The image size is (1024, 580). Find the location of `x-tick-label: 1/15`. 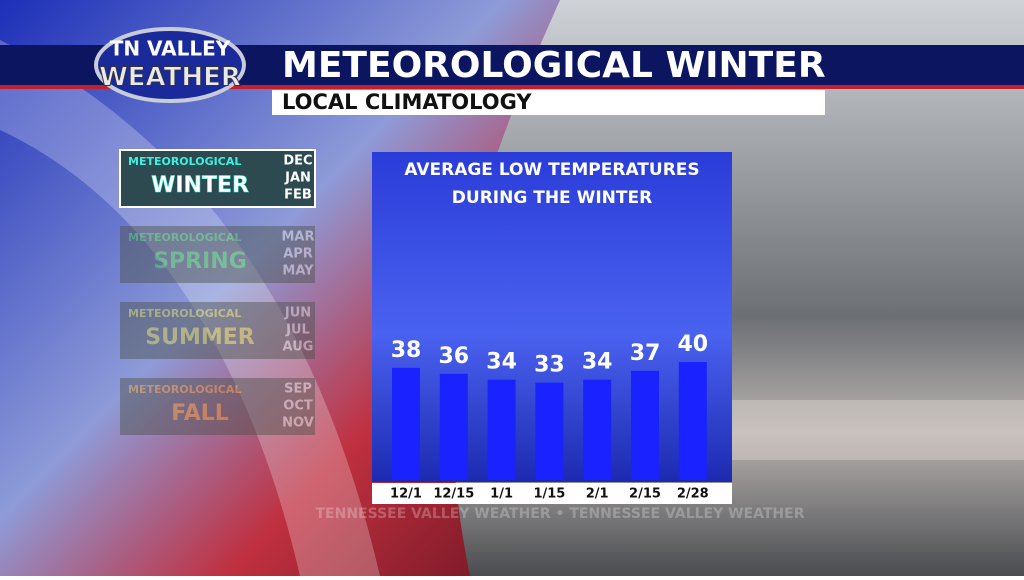

x-tick-label: 1/15 is located at coordinates (549, 494).